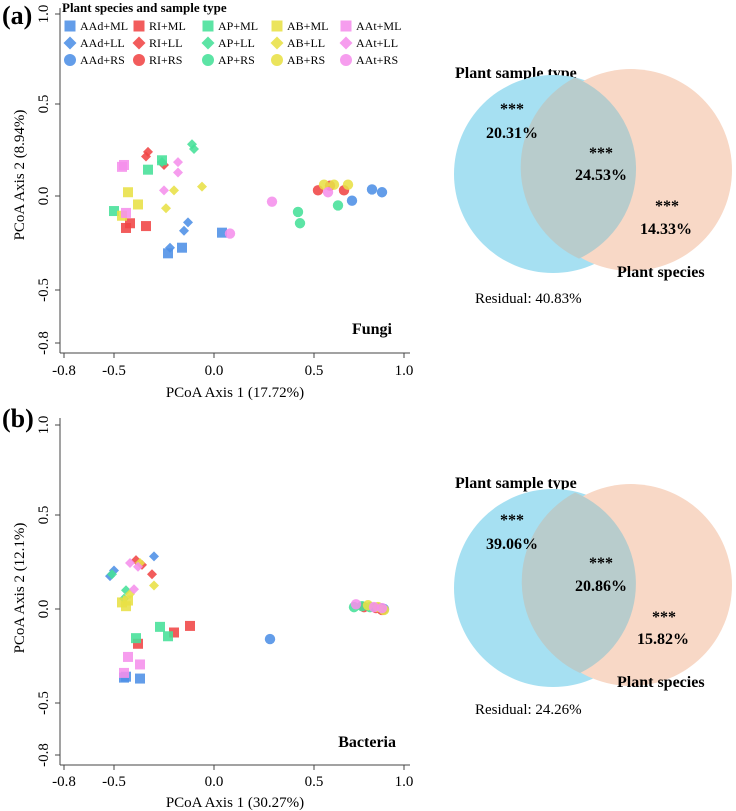 The width and height of the screenshot is (736, 811). Describe the element at coordinates (20, 175) in the screenshot. I see `y-axis-label: PCoA Axis 2 (8.94%)` at that location.